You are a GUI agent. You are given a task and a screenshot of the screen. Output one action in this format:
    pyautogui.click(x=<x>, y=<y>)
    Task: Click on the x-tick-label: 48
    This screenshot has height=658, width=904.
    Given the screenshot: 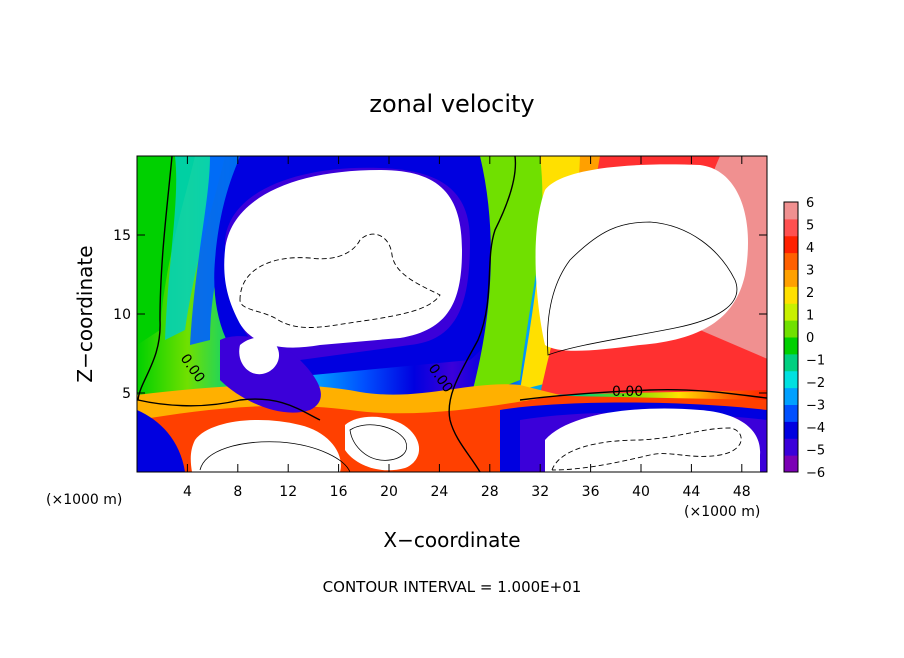 What is the action you would take?
    pyautogui.click(x=742, y=492)
    